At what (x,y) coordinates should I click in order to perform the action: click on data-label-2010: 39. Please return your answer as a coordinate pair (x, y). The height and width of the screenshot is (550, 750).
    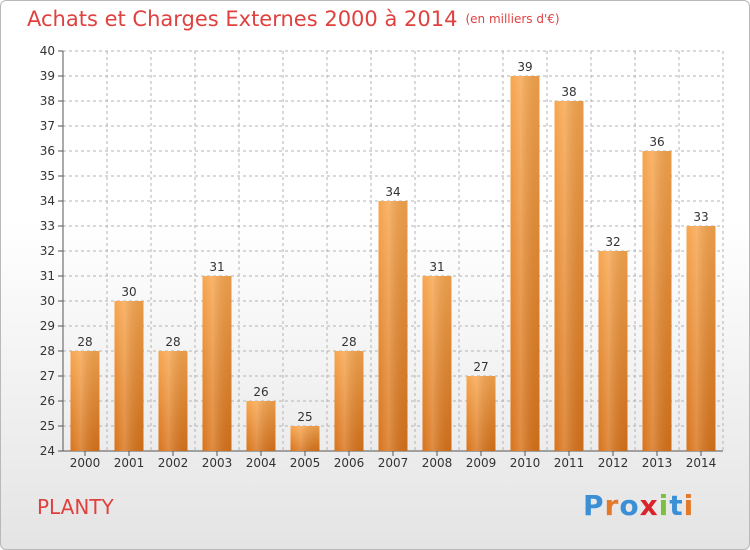
    Looking at the image, I should click on (524, 67).